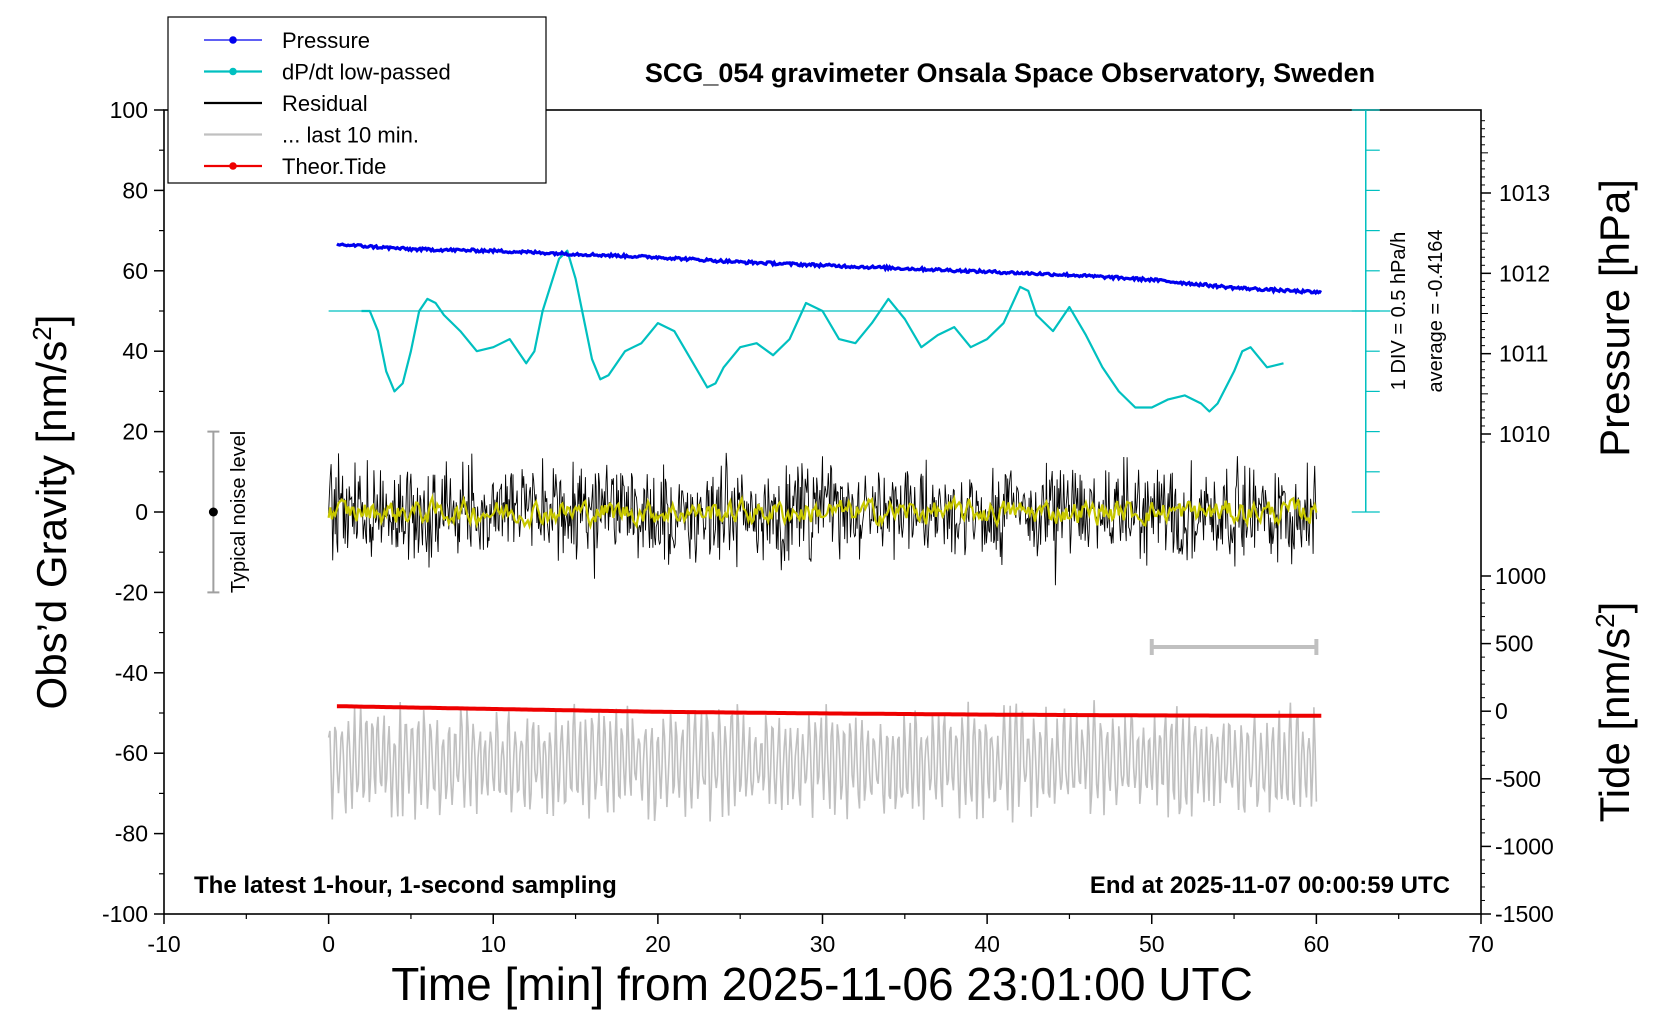 The width and height of the screenshot is (1660, 1020). I want to click on legend-item: Pressure, so click(287, 40).